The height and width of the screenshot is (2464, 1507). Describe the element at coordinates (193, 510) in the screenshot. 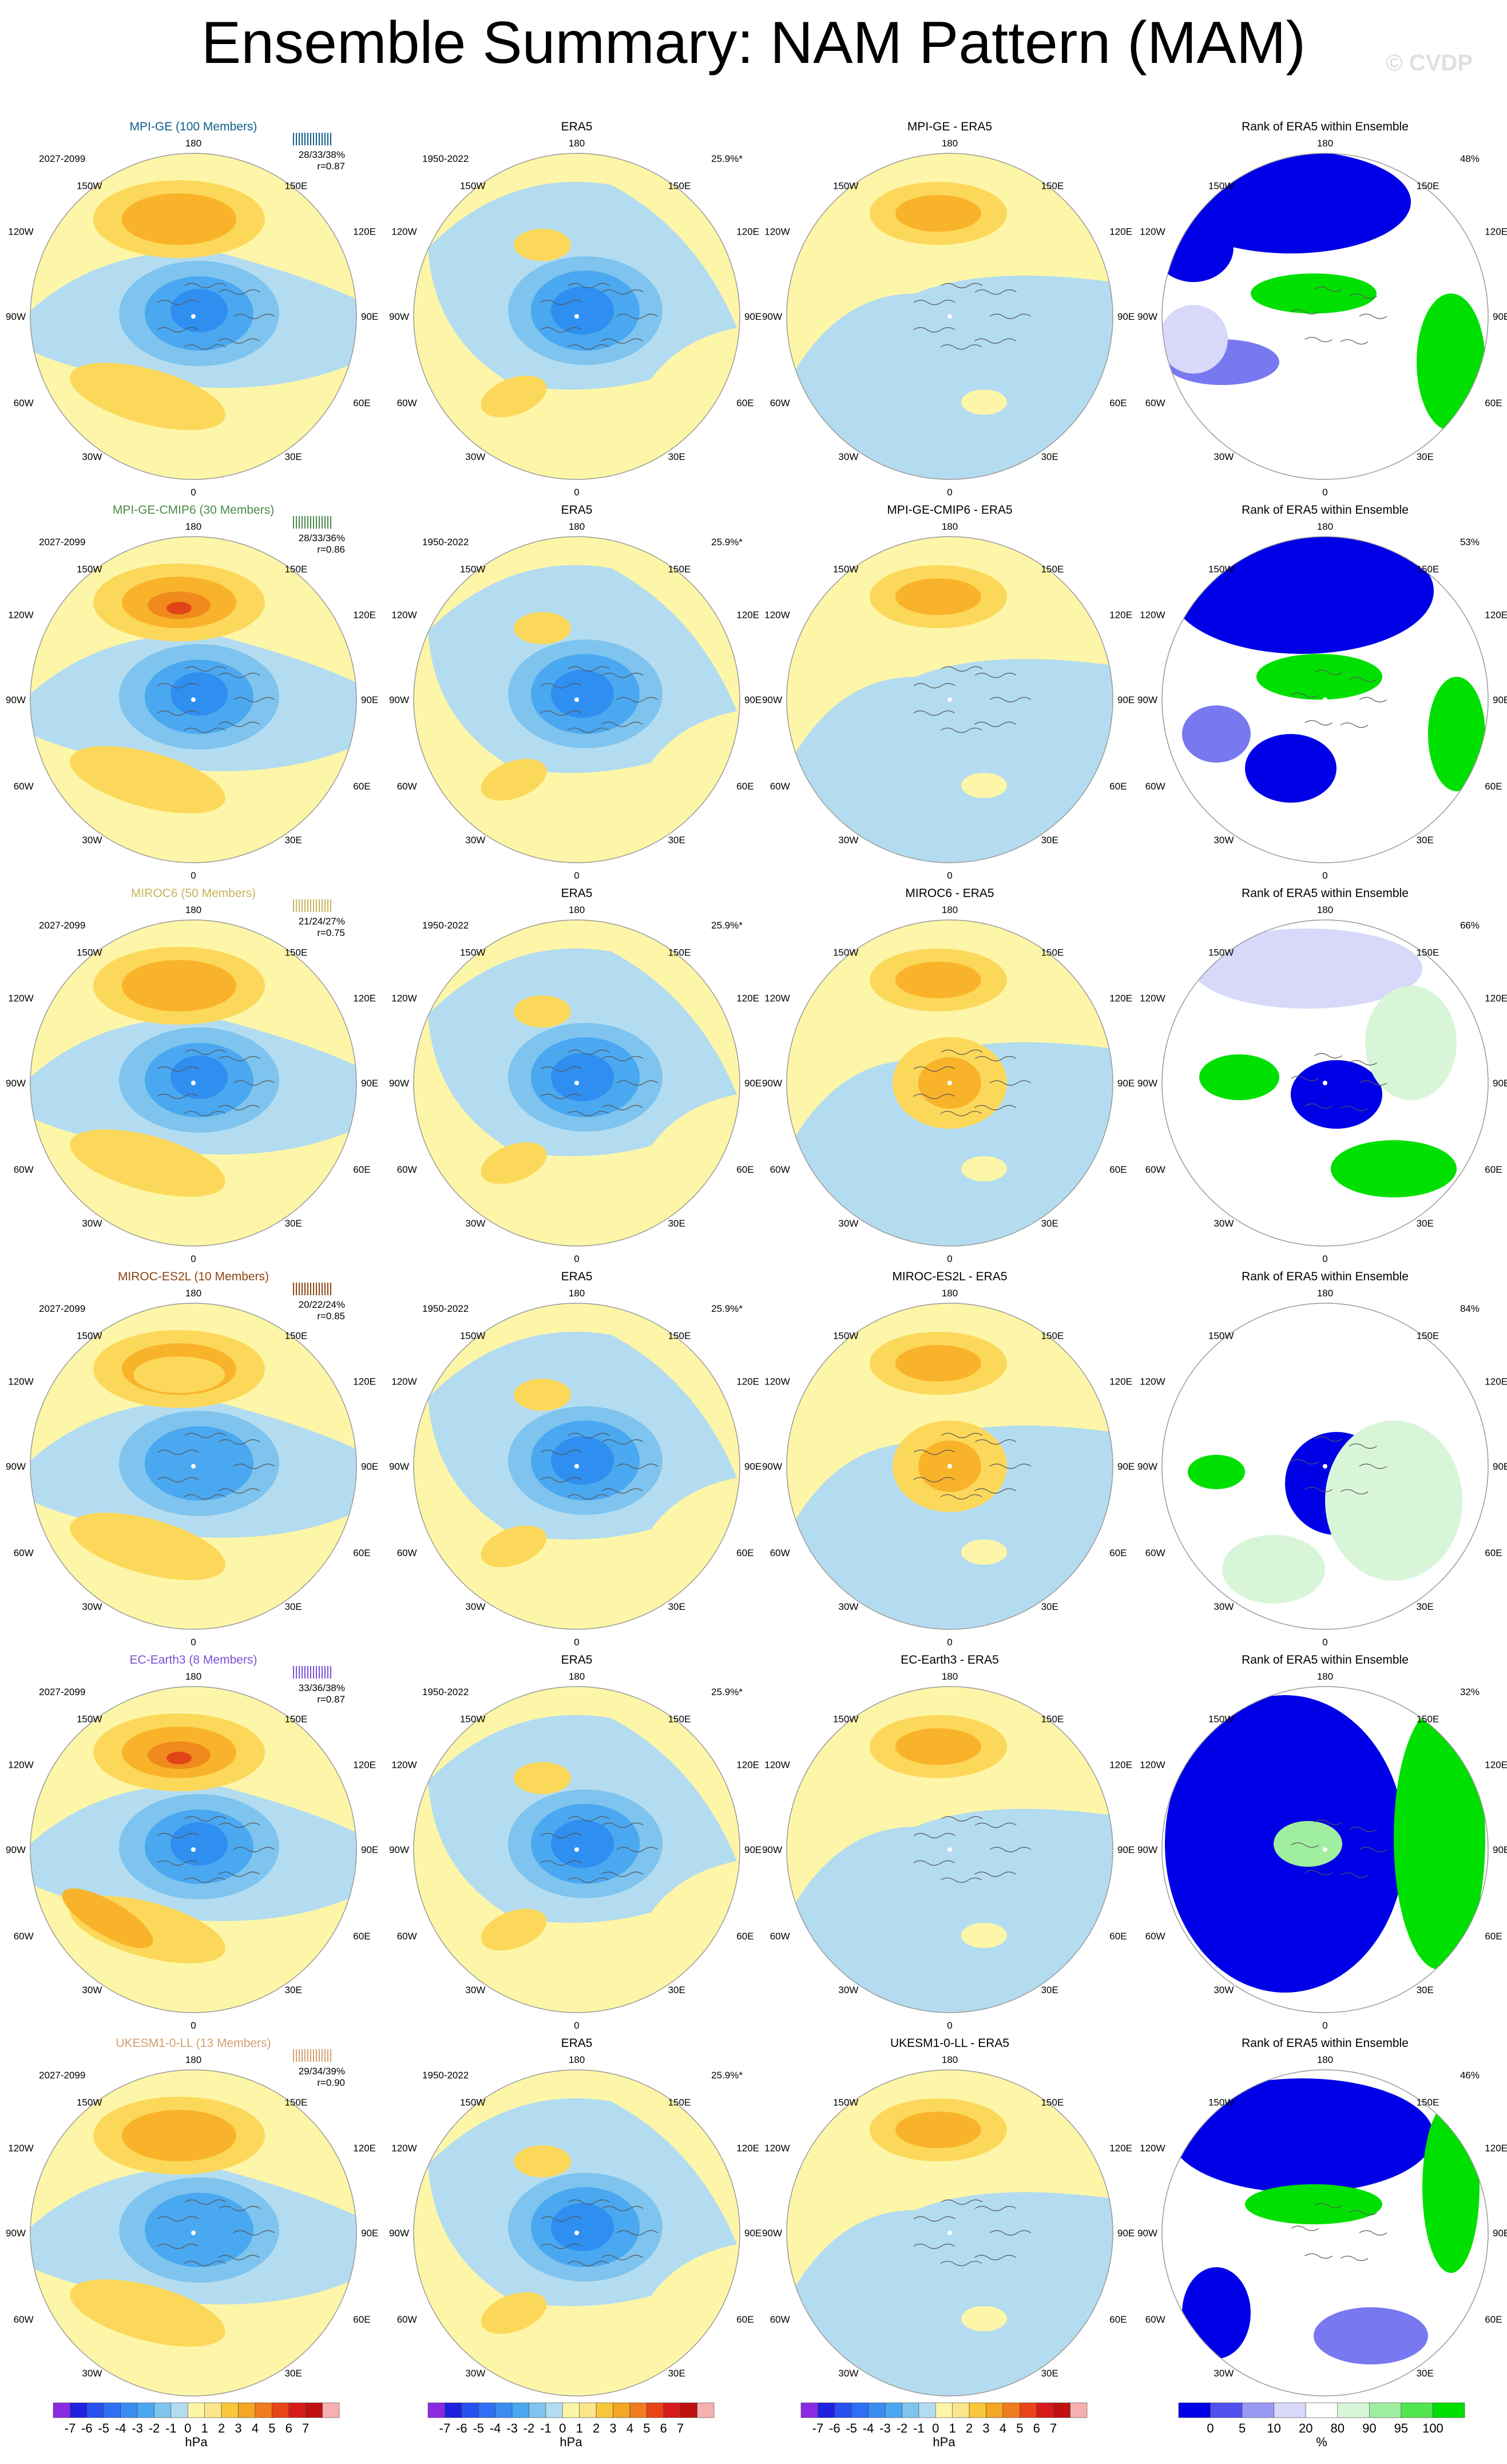

I see `model-title: MPI-GE-CMIP6 (30 Members)` at that location.